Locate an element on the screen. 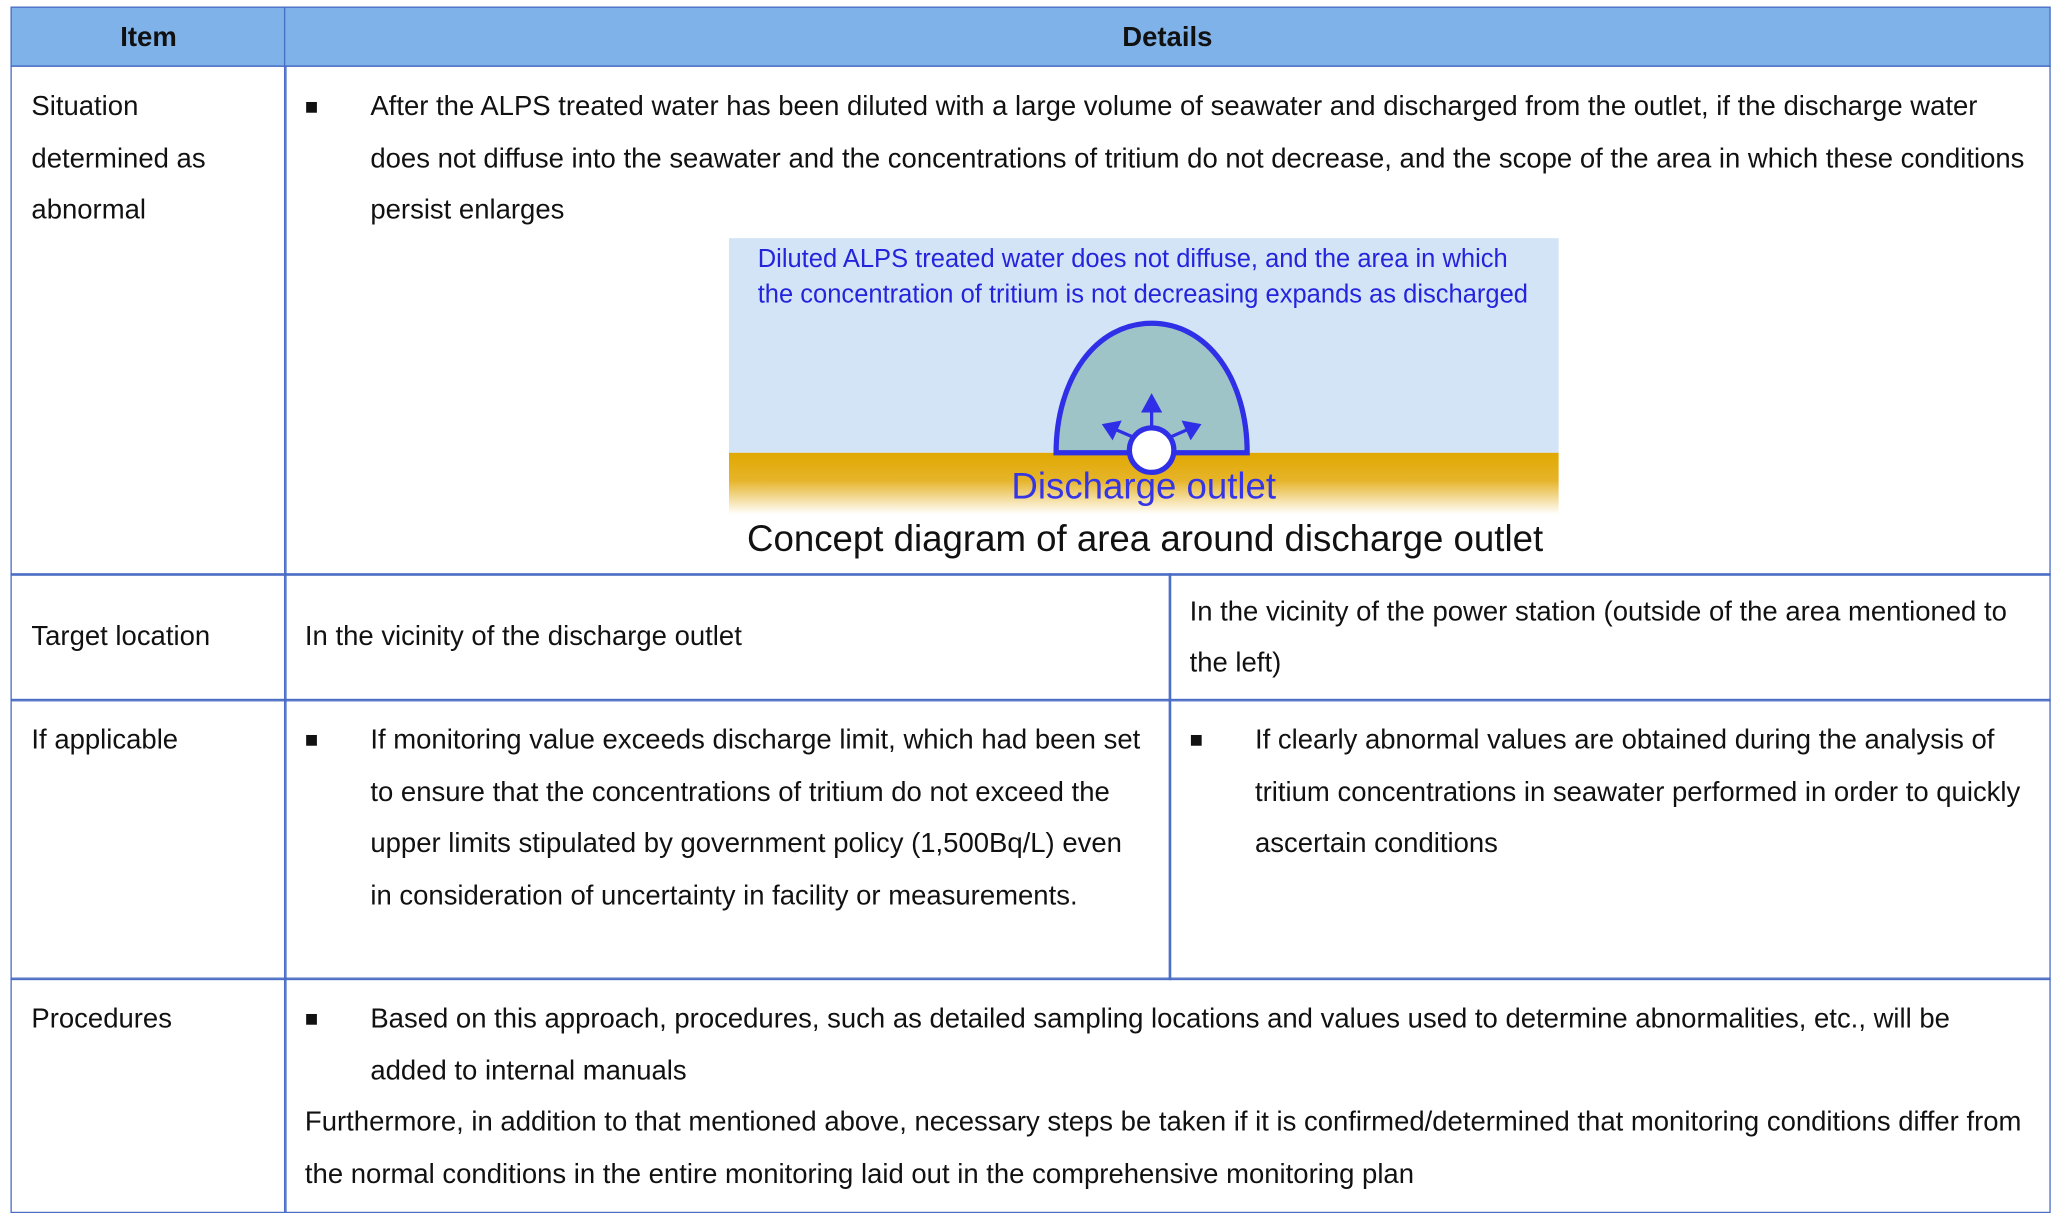 The width and height of the screenshot is (2052, 1213). plume is located at coordinates (1151, 388).